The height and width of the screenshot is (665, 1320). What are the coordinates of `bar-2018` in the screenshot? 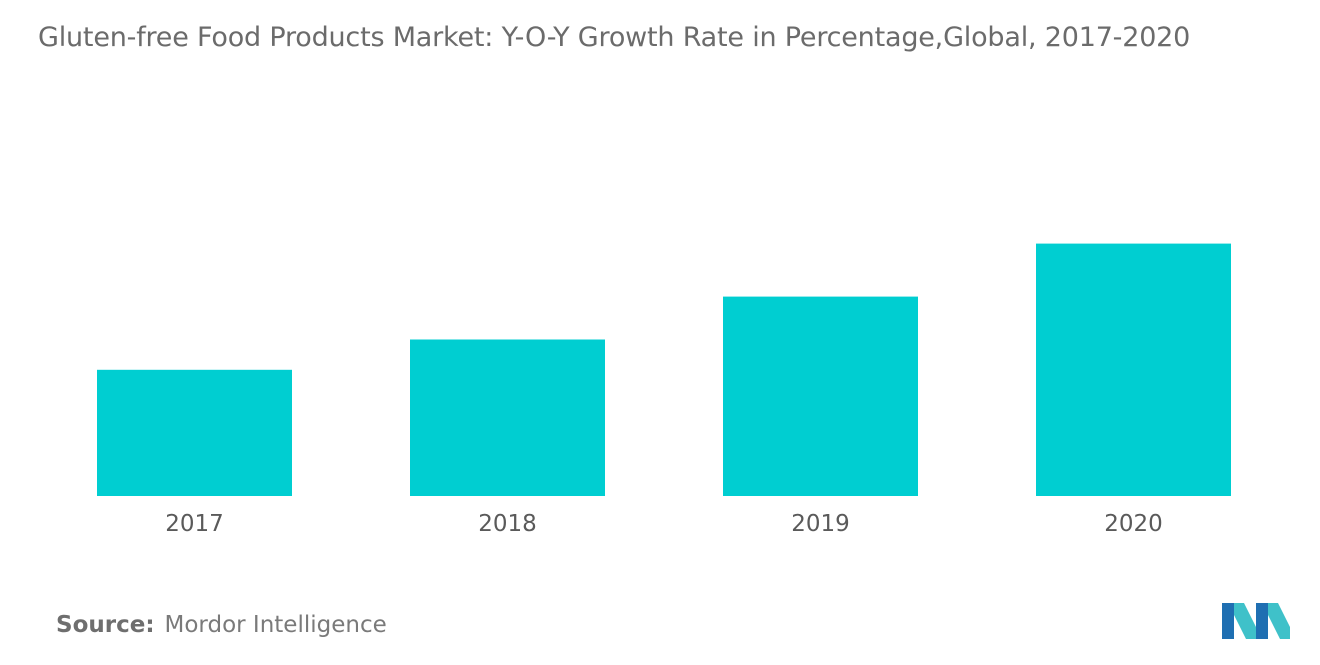 It's located at (507, 417).